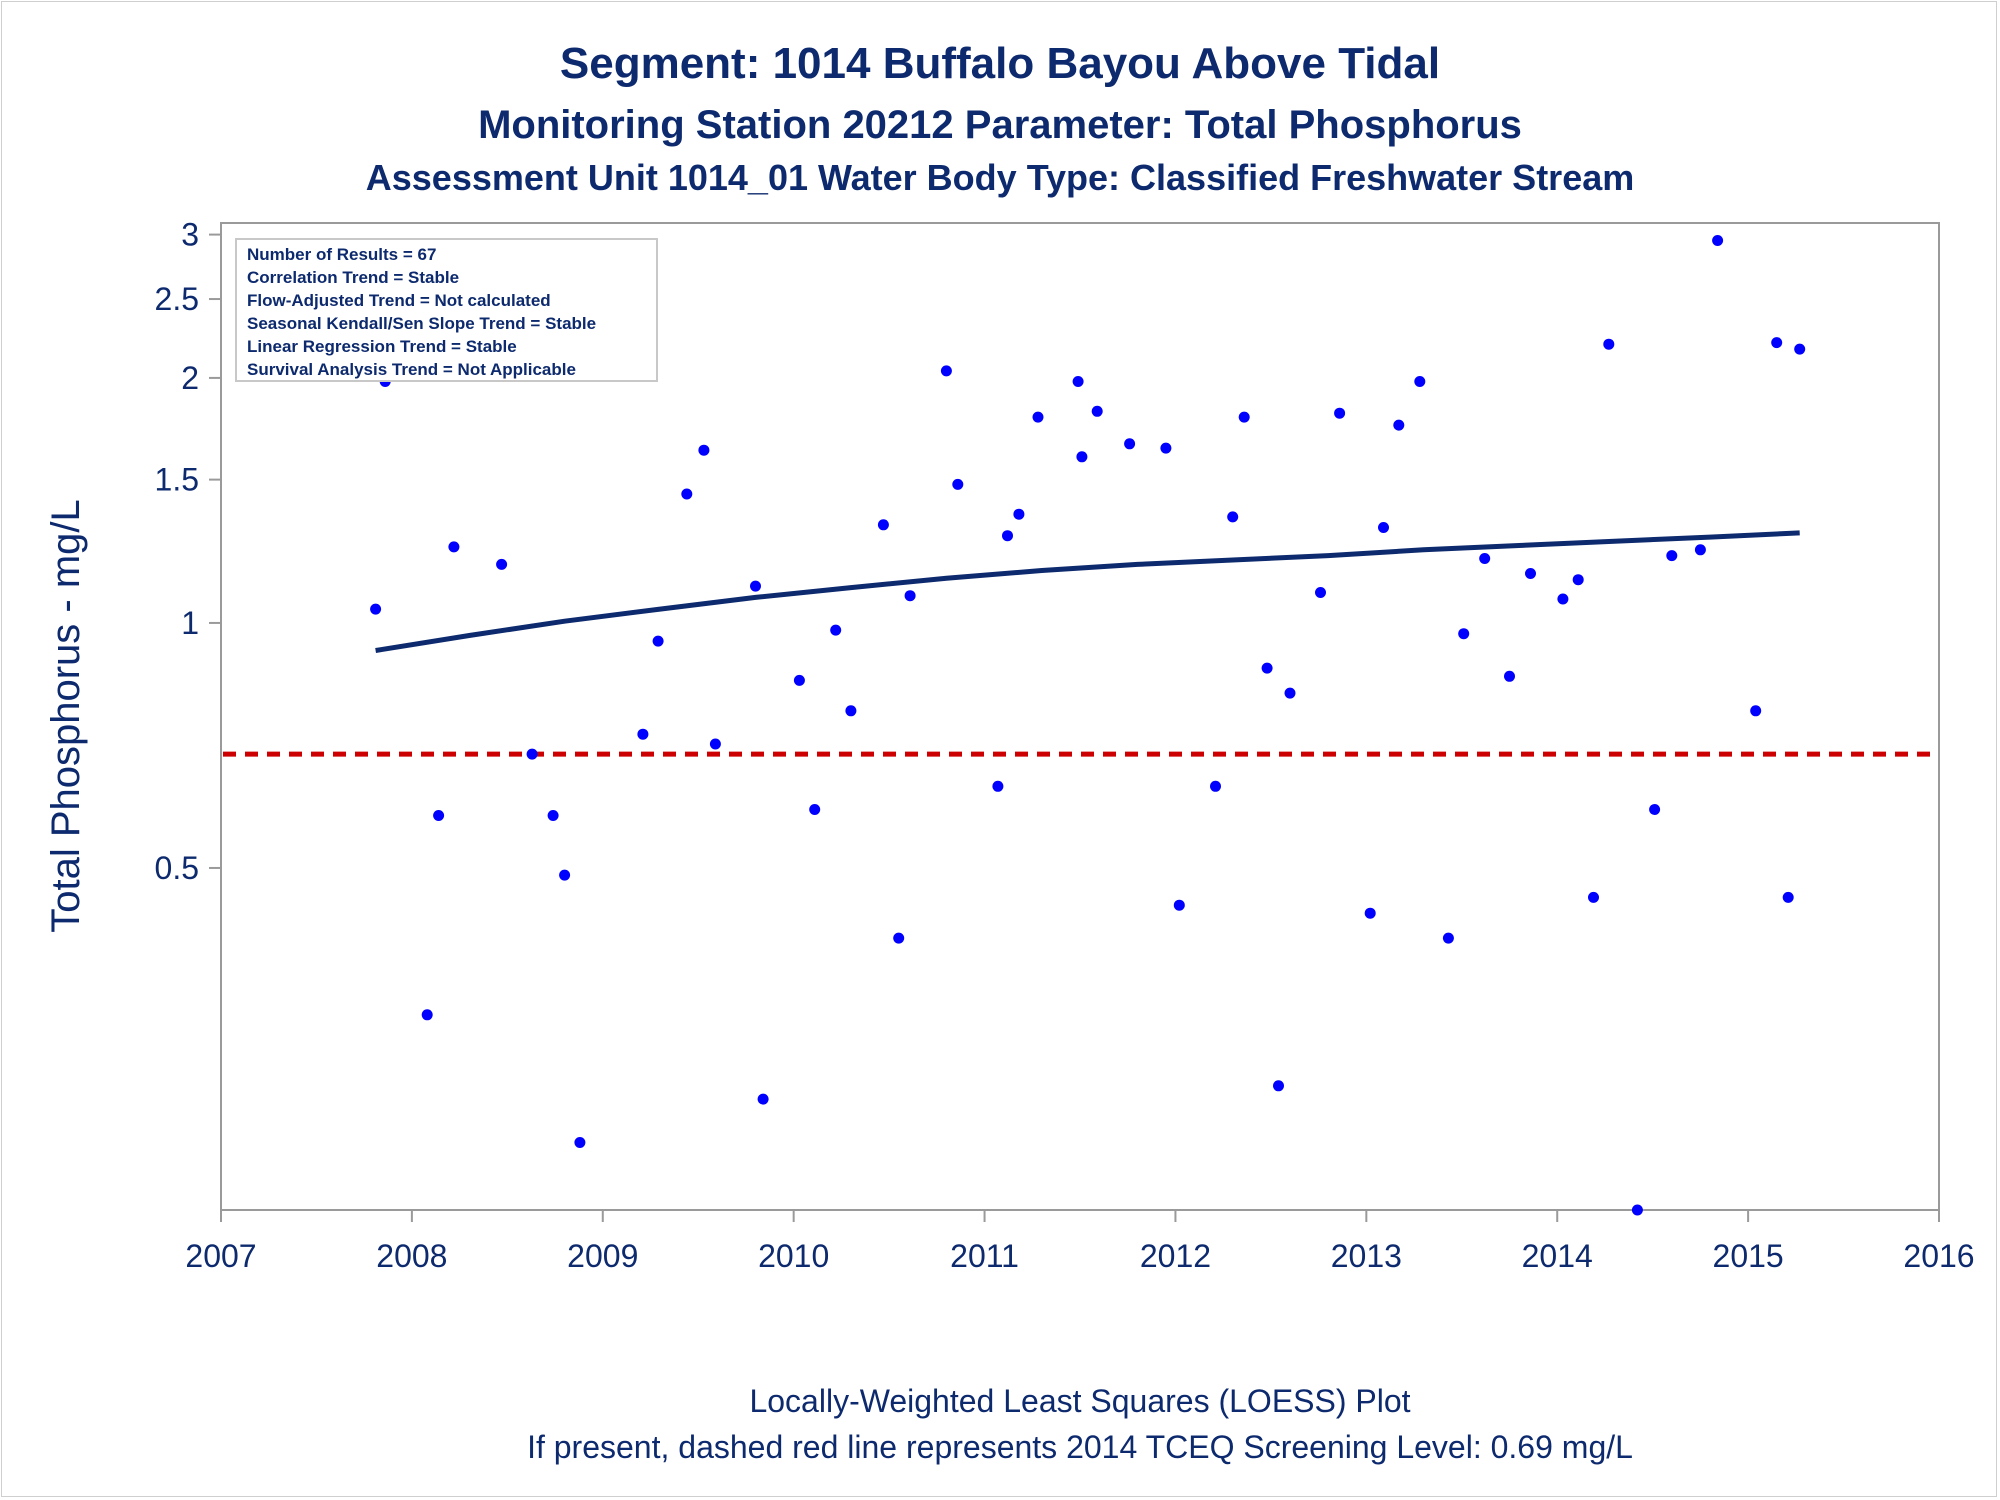  Describe the element at coordinates (411, 369) in the screenshot. I see `stats-line: Survival Analysis Trend = Not Applicable` at that location.